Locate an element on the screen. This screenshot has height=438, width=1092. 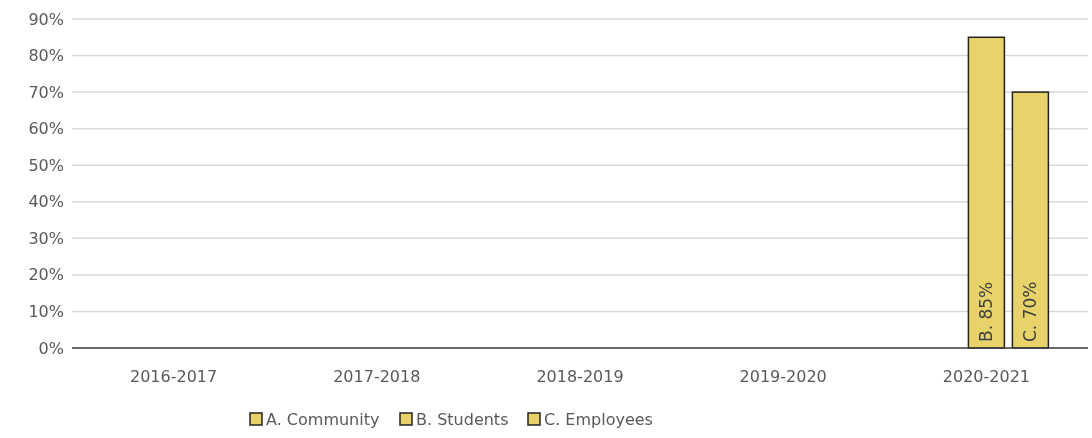
y-tick-label: 10% is located at coordinates (46, 312).